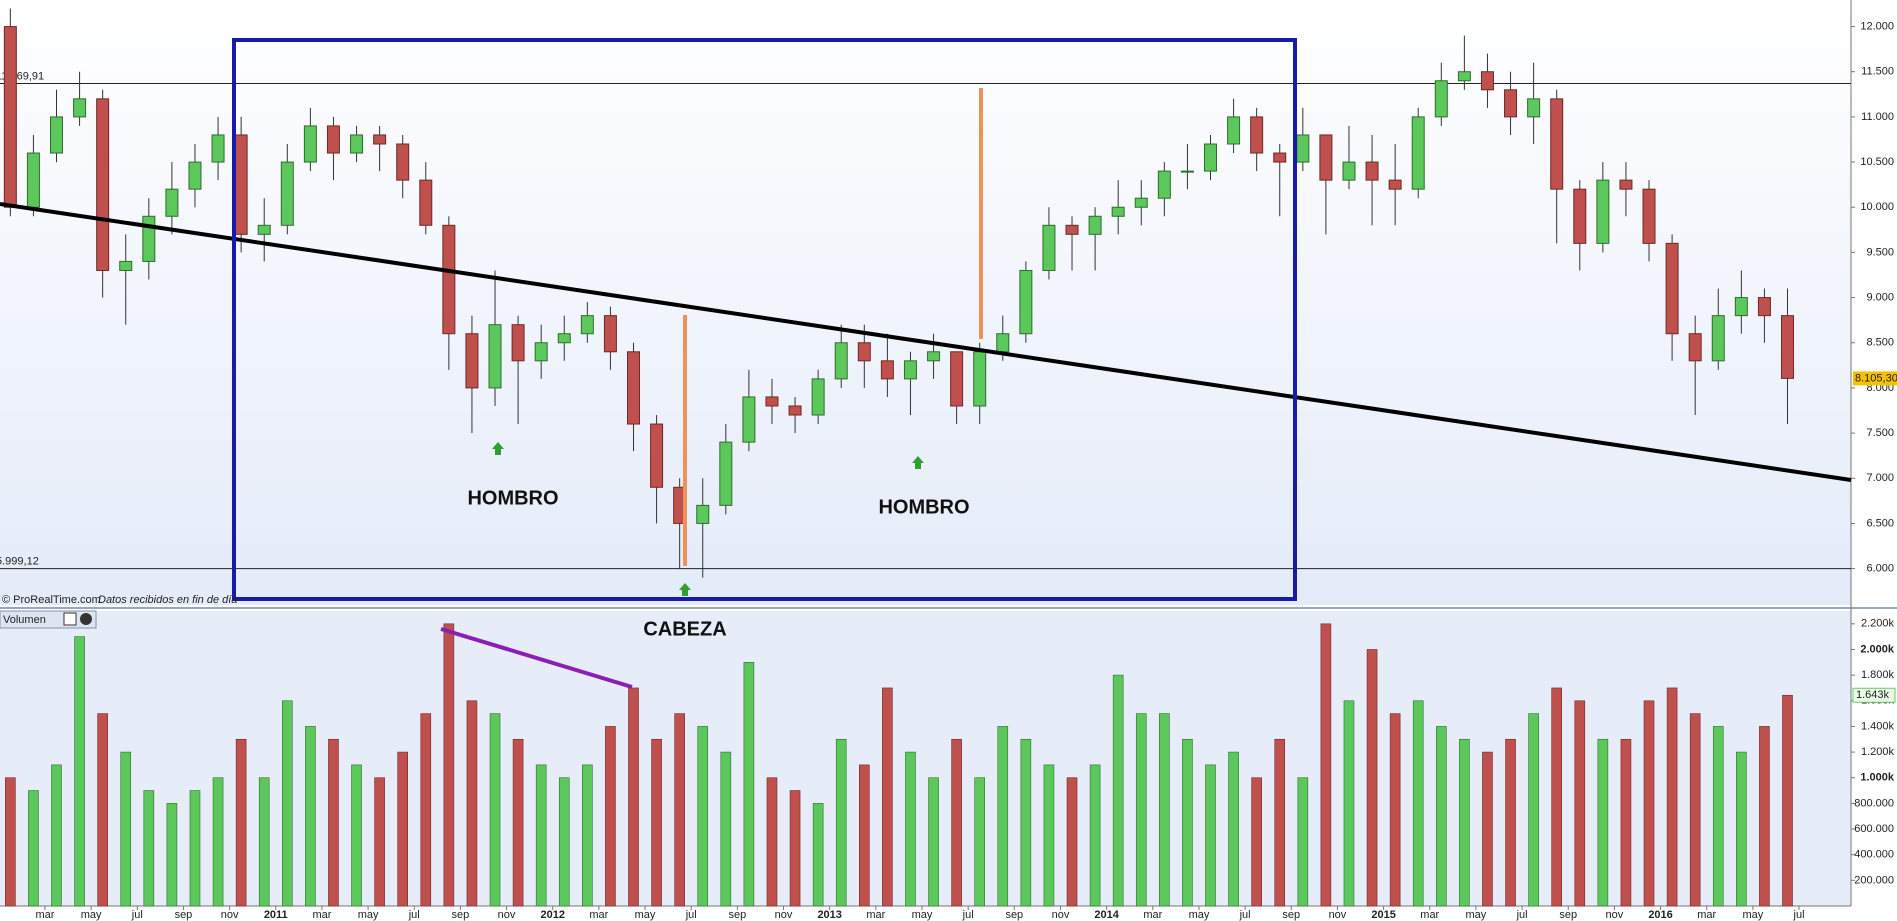  Describe the element at coordinates (1876, 378) in the screenshot. I see `last-price-label: 8.105,30` at that location.